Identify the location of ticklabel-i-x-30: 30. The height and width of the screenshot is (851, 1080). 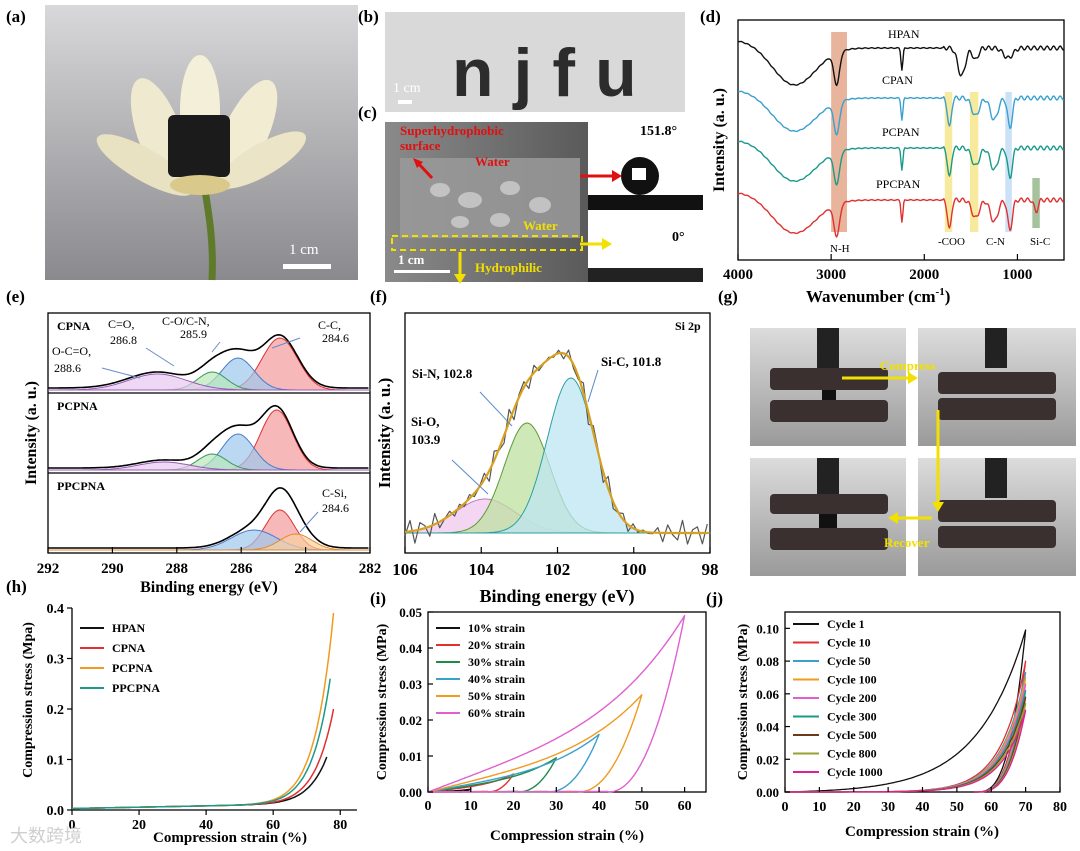
(556, 806).